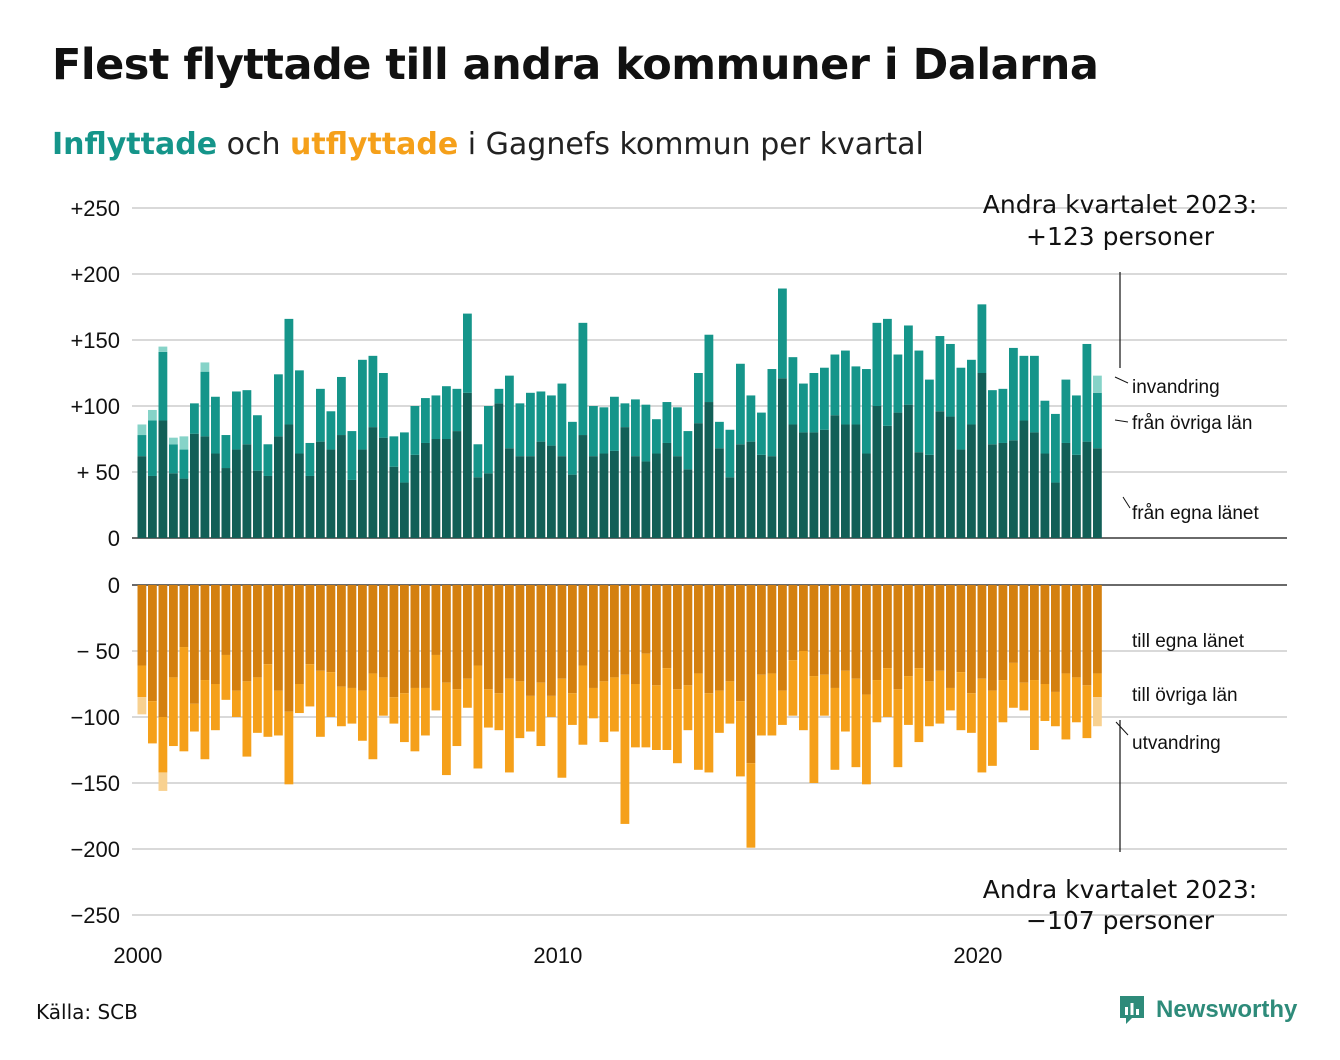  I want to click on pointer-fran-egna-lanet, so click(1126, 502).